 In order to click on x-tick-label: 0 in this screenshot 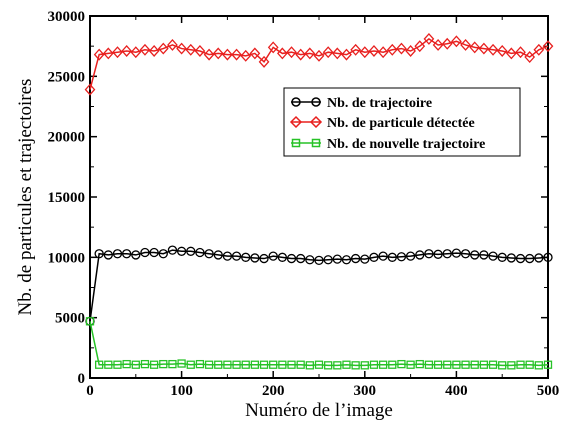, I will do `click(90, 391)`.